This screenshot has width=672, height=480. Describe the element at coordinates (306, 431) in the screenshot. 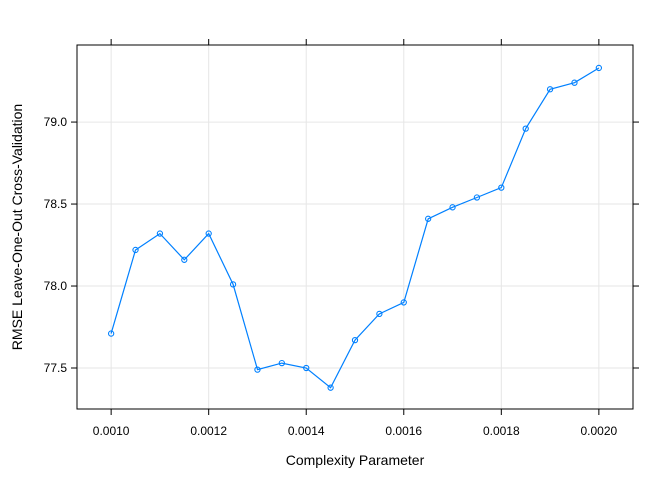

I see `x-tick-label: 0.0014` at that location.